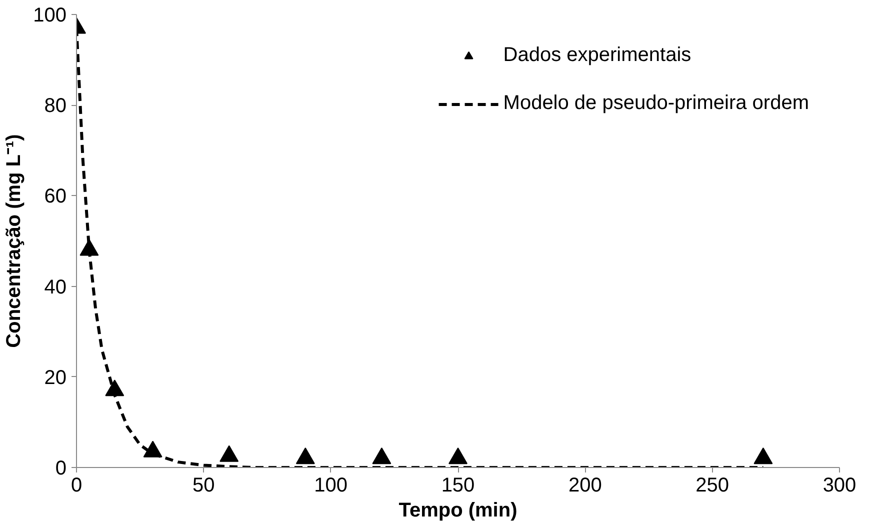 The width and height of the screenshot is (873, 524). Describe the element at coordinates (76, 485) in the screenshot. I see `x-tick-label: 0` at that location.